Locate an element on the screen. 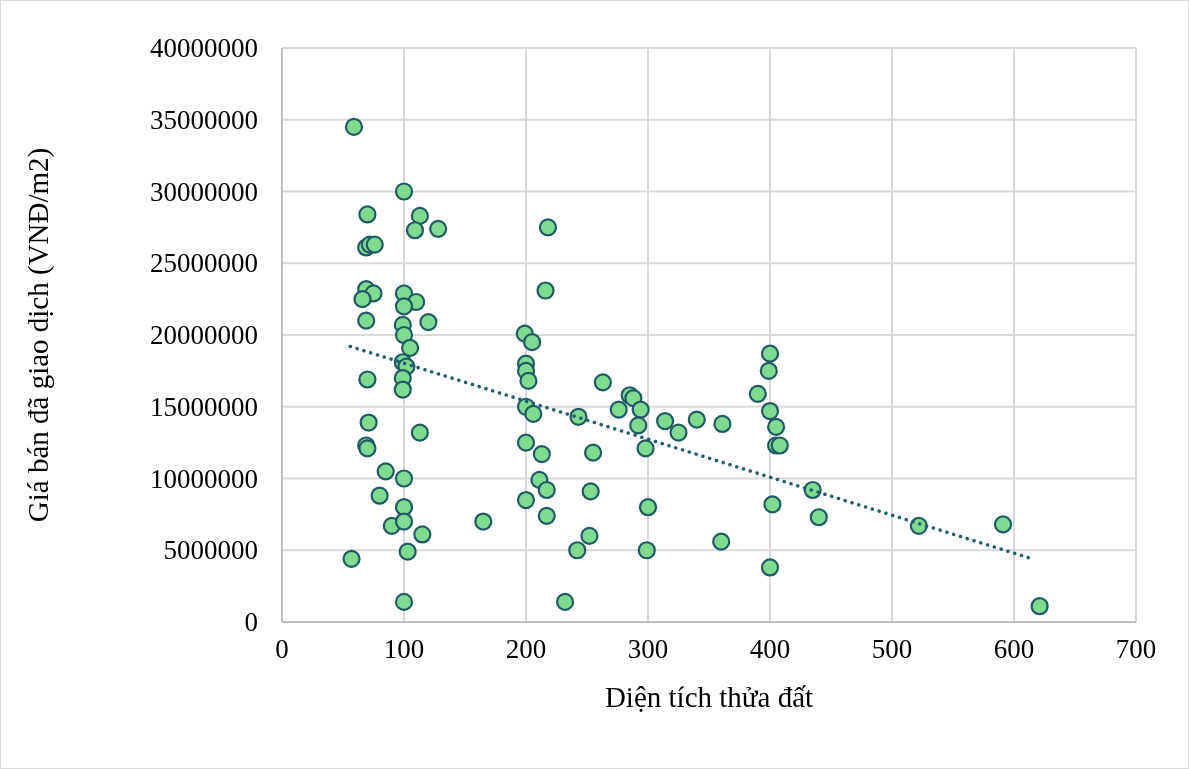 Image resolution: width=1189 pixels, height=769 pixels. x-tick-label: 200 is located at coordinates (526, 649).